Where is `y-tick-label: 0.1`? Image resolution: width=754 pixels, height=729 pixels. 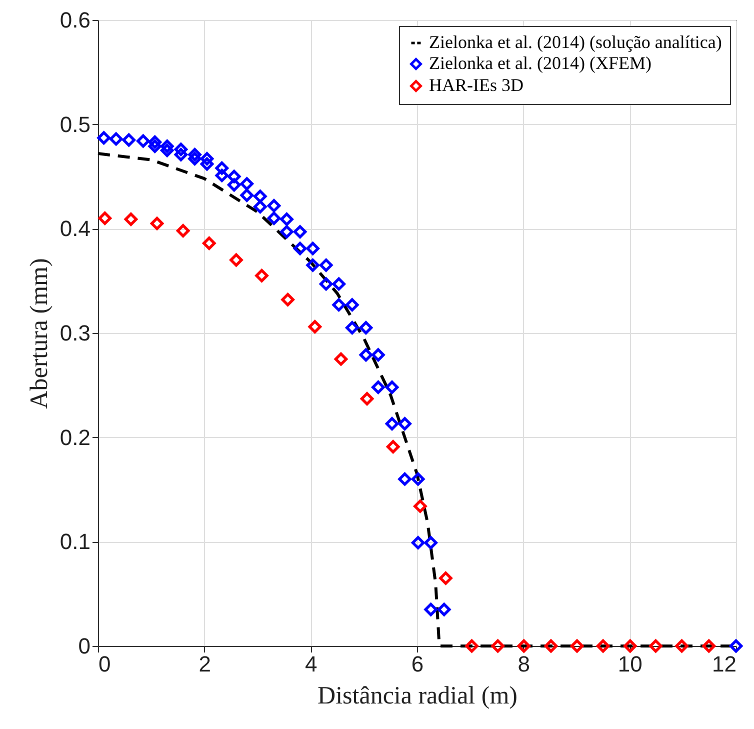
y-tick-label: 0.1 is located at coordinates (75, 541).